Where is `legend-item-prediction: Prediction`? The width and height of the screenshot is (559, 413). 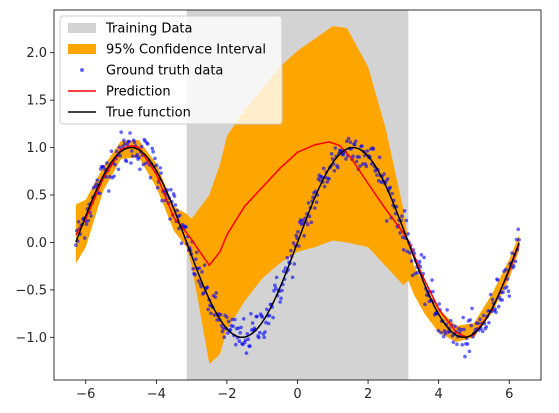
legend-item-prediction: Prediction is located at coordinates (119, 92).